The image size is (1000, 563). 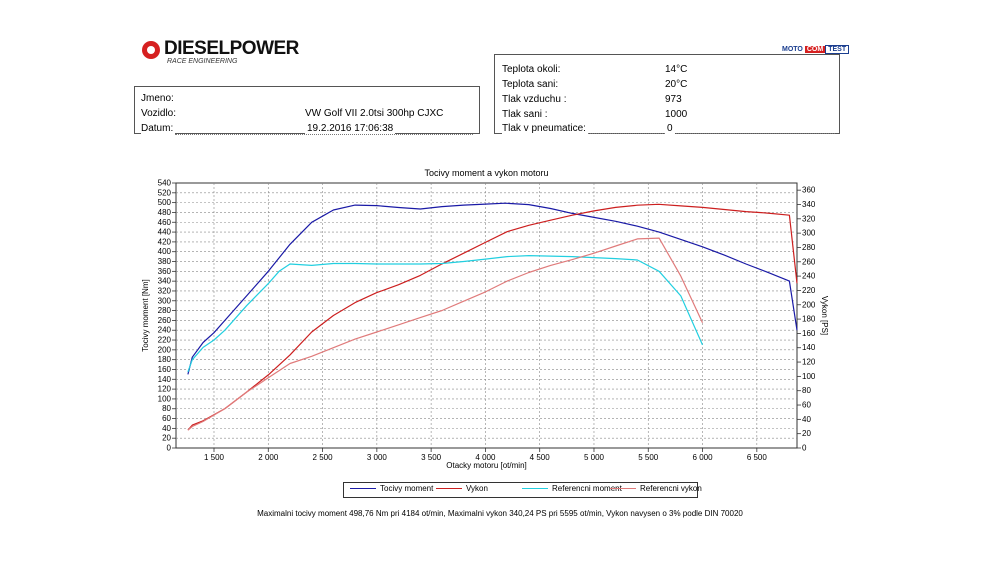 What do you see at coordinates (231, 48) in the screenshot?
I see `logo-brand-text: DIESELPOWER` at bounding box center [231, 48].